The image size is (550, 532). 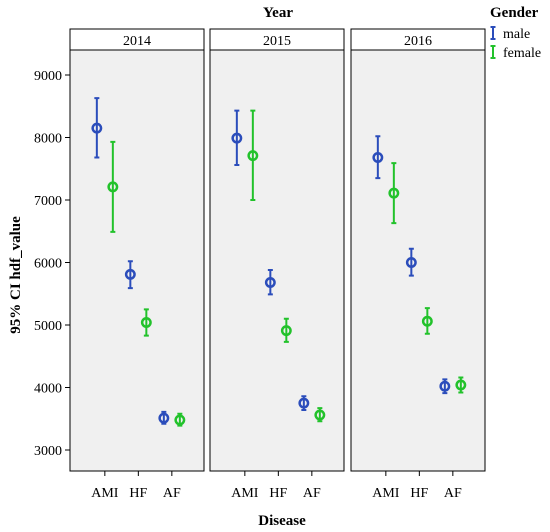 What do you see at coordinates (172, 493) in the screenshot?
I see `x-tick-label-2014-AF: AF` at bounding box center [172, 493].